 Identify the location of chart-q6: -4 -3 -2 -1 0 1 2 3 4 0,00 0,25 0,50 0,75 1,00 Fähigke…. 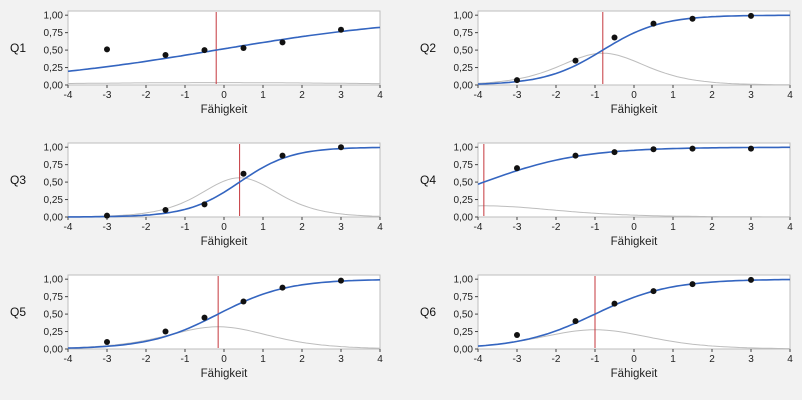
(623, 327).